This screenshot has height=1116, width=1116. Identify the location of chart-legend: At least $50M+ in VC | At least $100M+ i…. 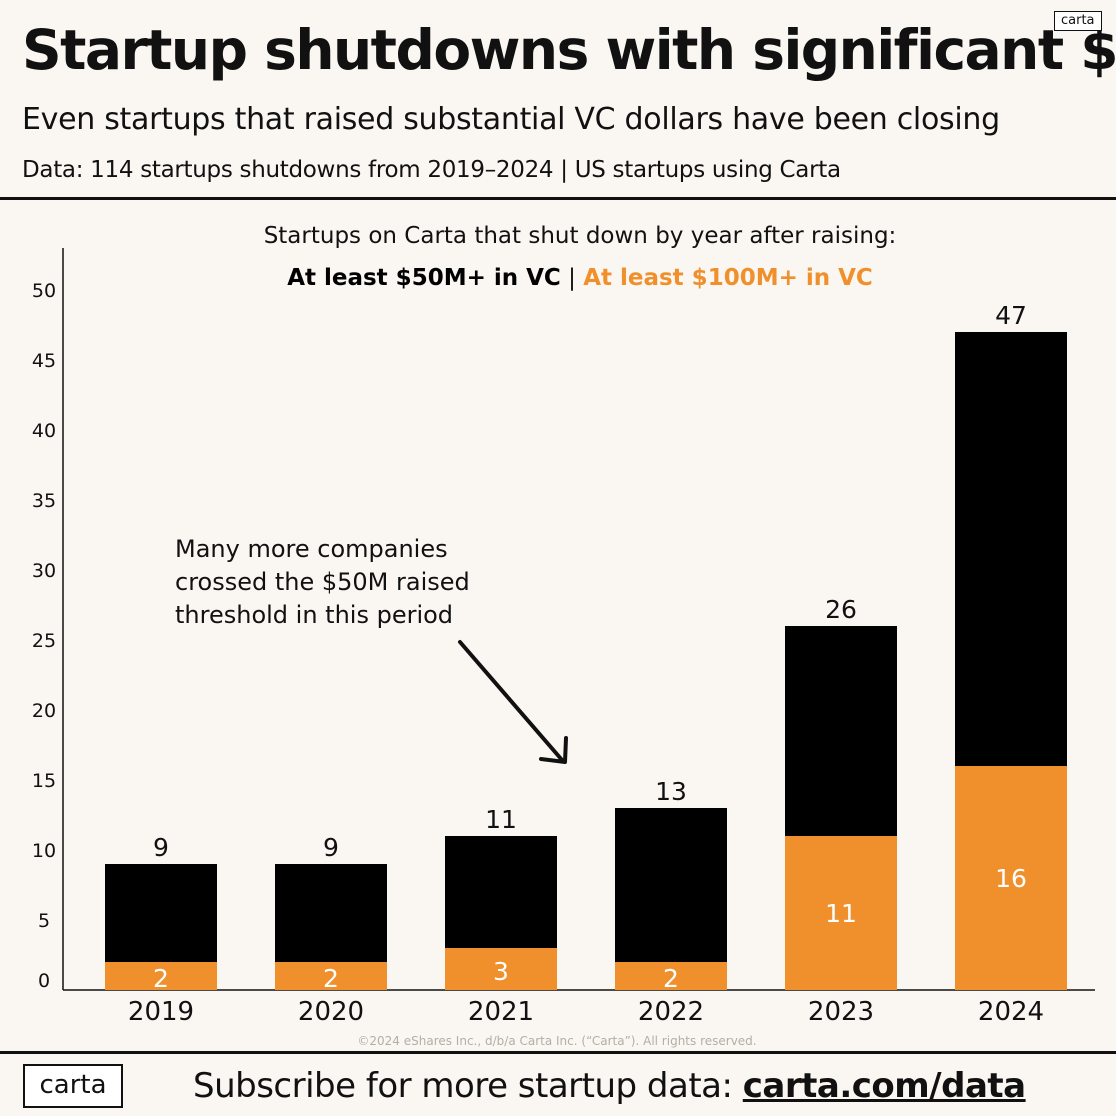
(580, 278).